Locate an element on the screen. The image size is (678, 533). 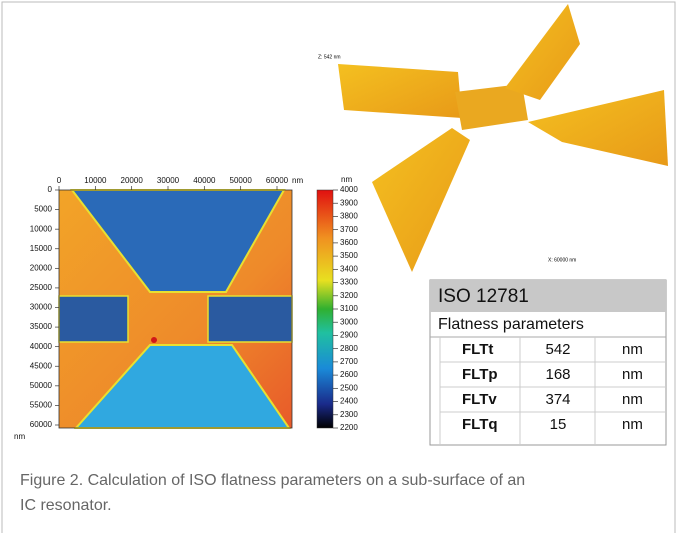
y-tick-label: 35000 is located at coordinates (41, 326).